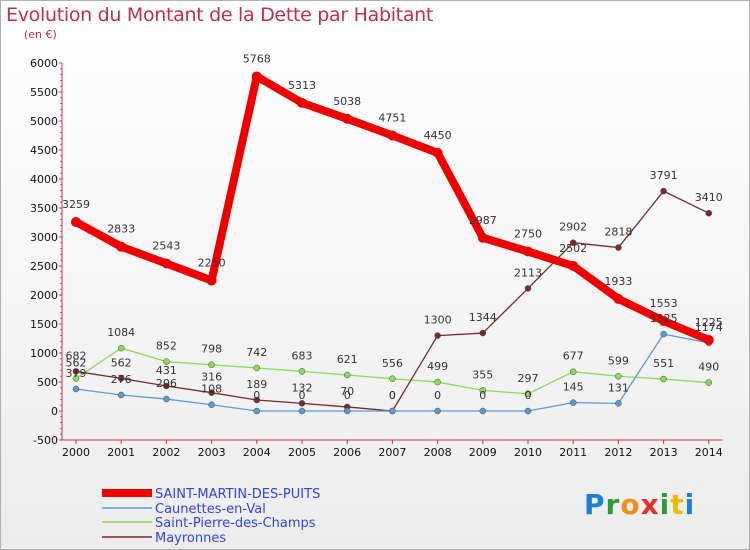  Describe the element at coordinates (211, 389) in the screenshot. I see `data-label: 108` at that location.